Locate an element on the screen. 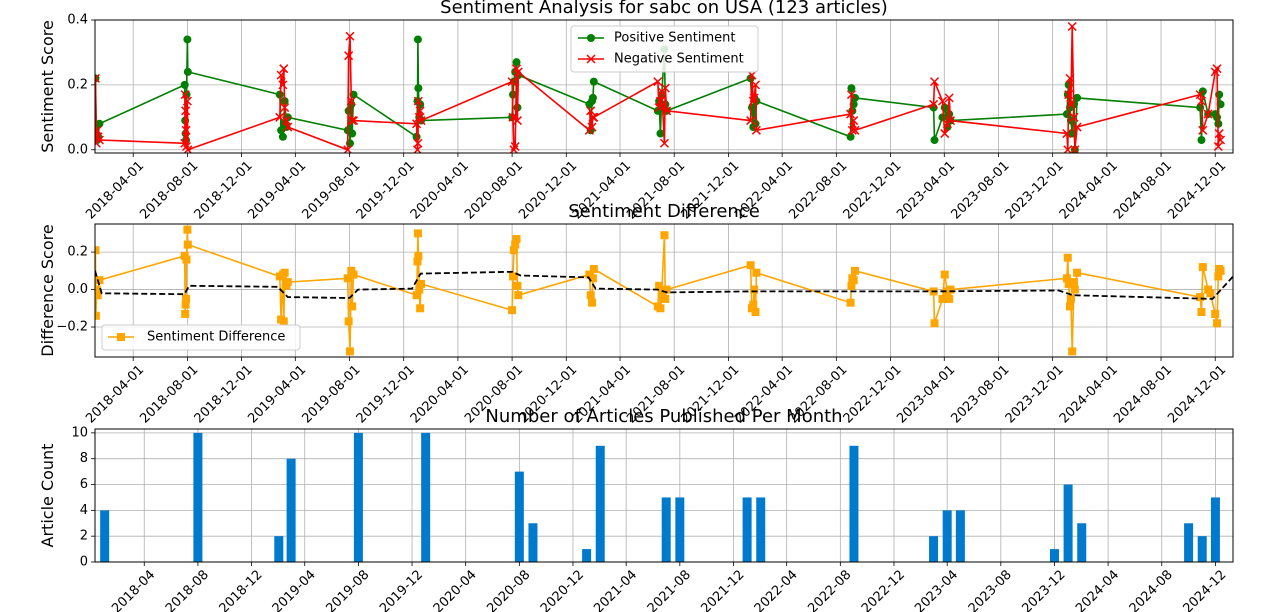  legend-marker is located at coordinates (121, 337).